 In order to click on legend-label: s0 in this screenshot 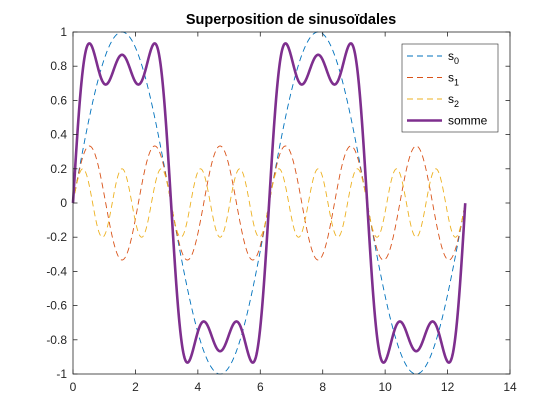, I will do `click(453, 57)`.